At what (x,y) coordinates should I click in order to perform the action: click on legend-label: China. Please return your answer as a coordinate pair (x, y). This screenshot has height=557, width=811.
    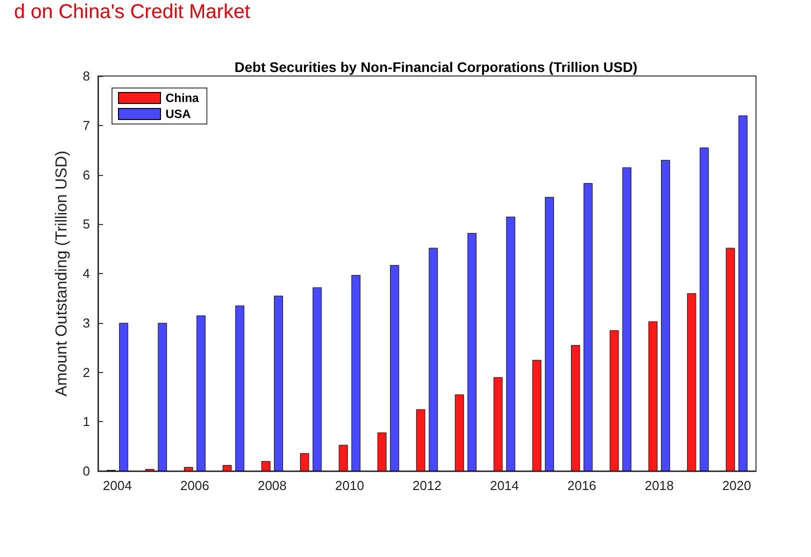
    Looking at the image, I should click on (183, 98).